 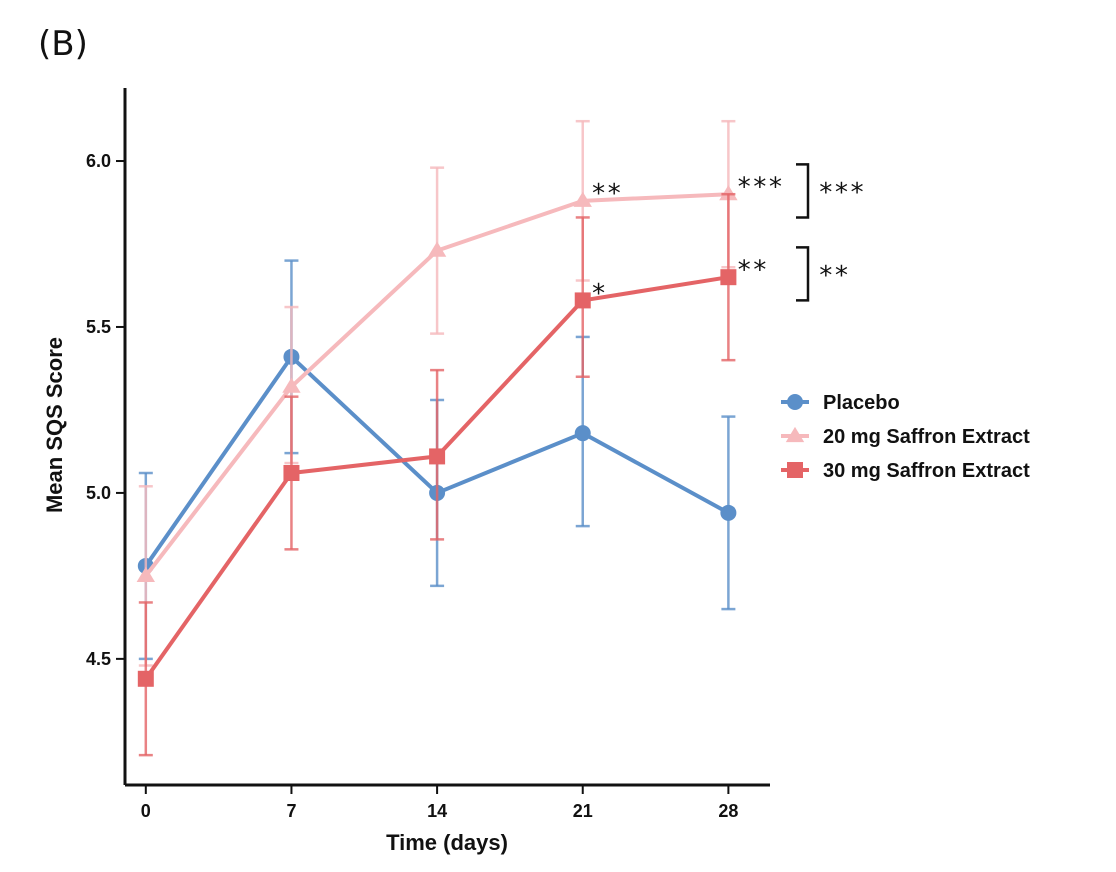 I want to click on bracket-annotation: ***, so click(x=841, y=193).